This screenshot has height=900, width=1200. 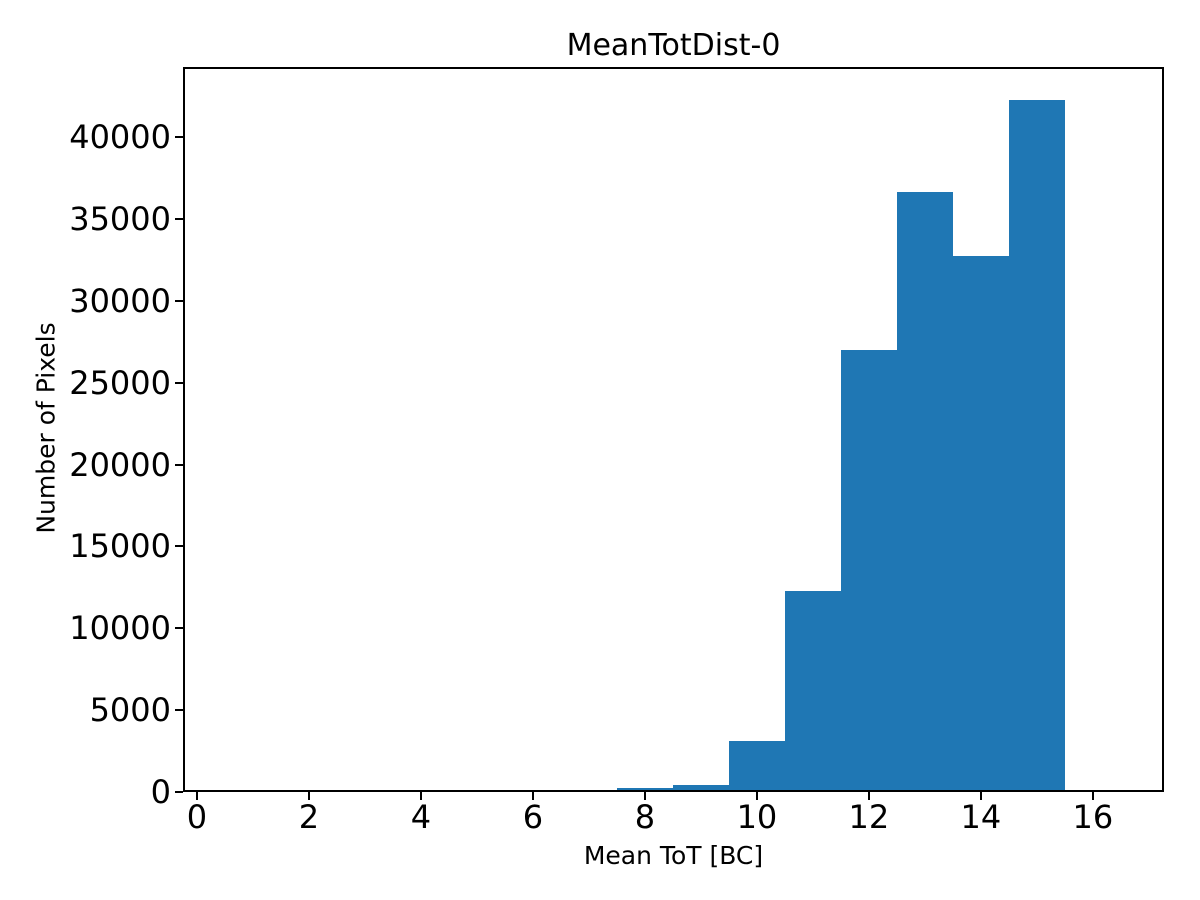 I want to click on y-tick-label: 35000, so click(x=120, y=218).